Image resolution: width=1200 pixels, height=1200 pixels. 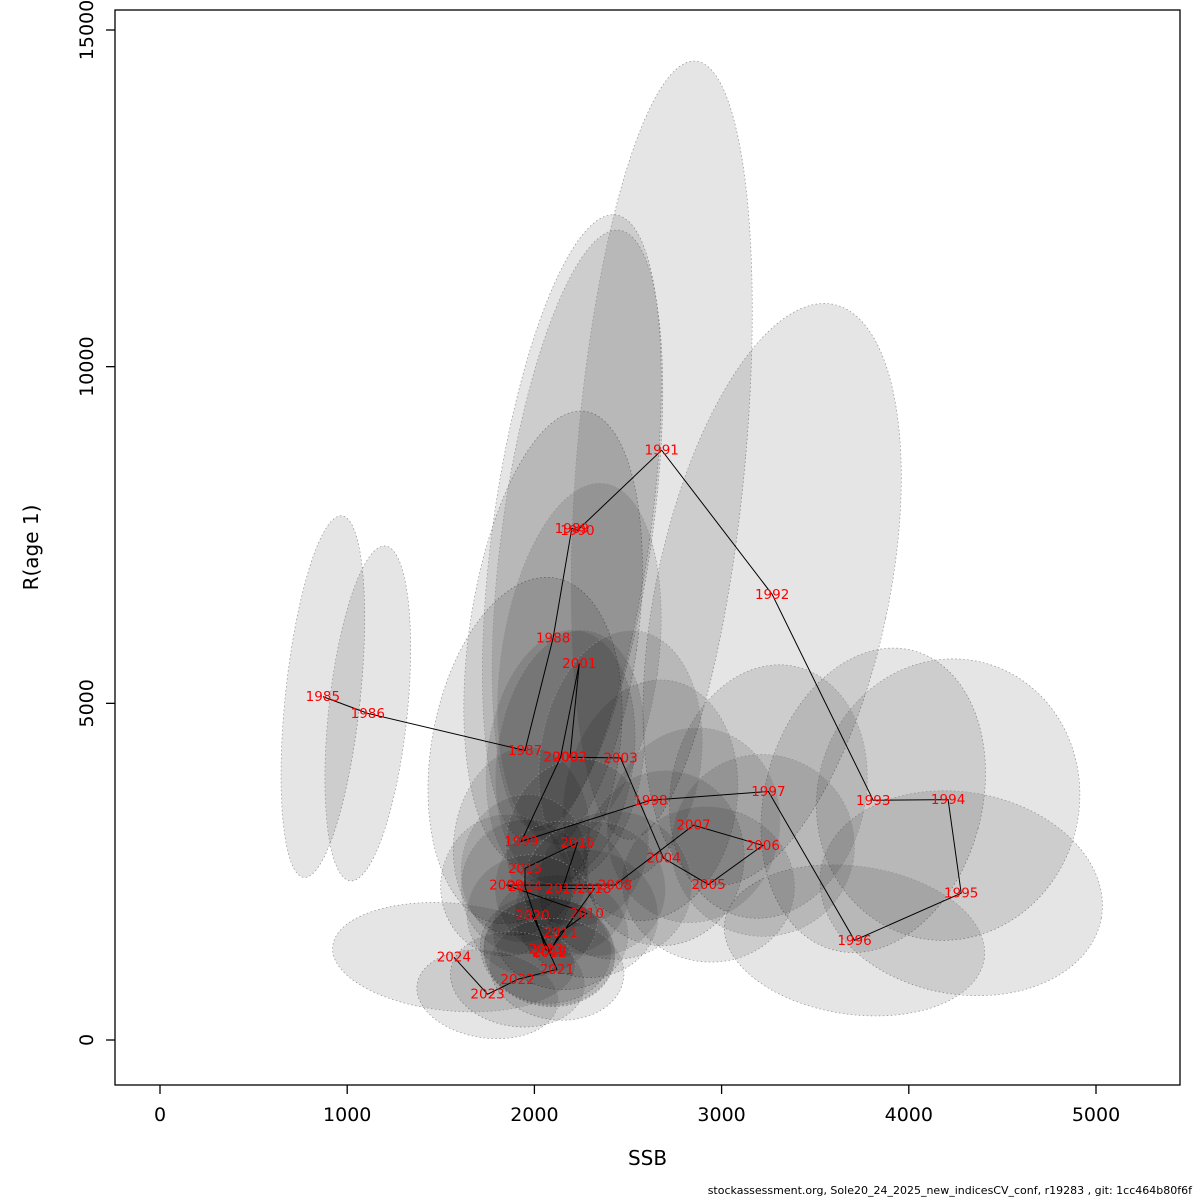 I want to click on confidence-ellipse-1985, so click(x=323, y=696).